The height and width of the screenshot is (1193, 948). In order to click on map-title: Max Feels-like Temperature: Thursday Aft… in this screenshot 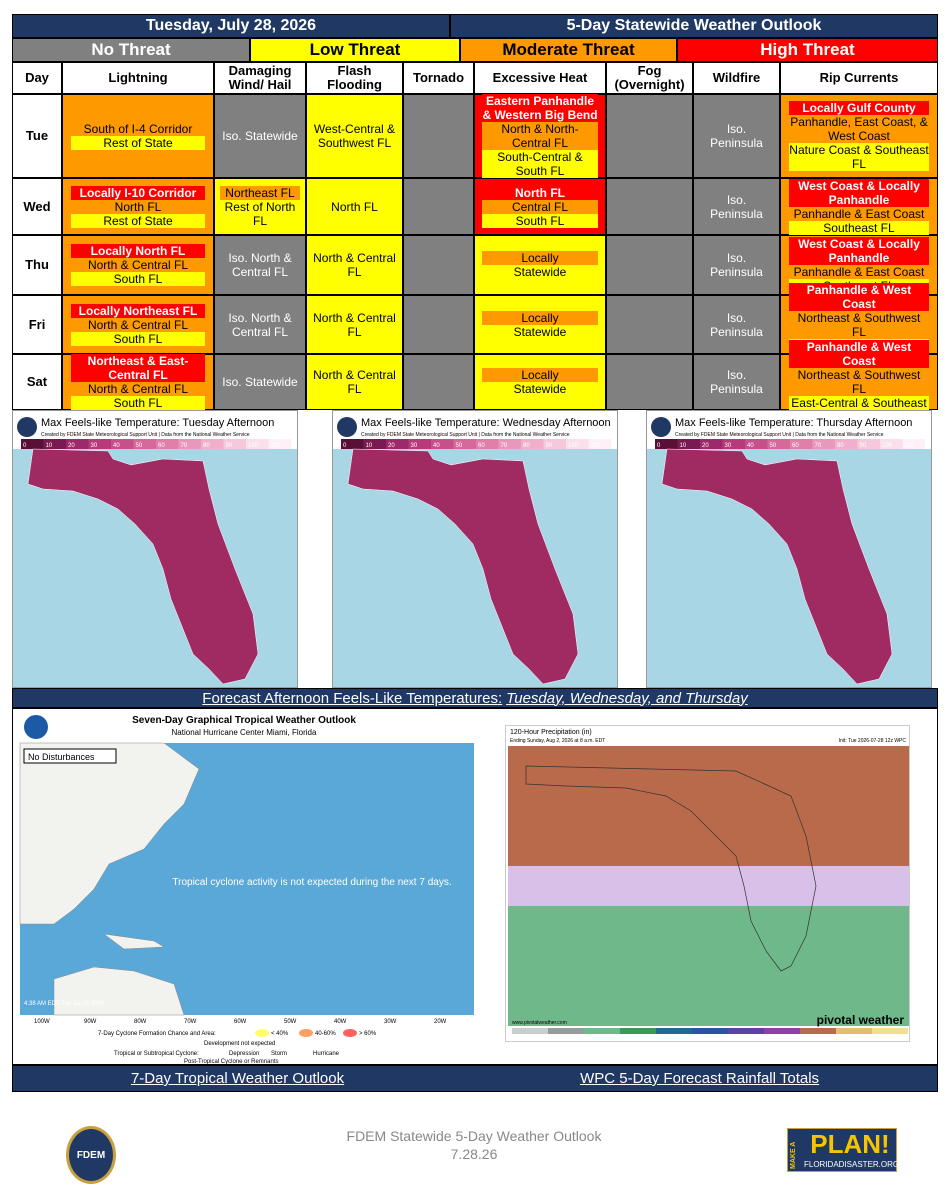, I will do `click(793, 423)`.